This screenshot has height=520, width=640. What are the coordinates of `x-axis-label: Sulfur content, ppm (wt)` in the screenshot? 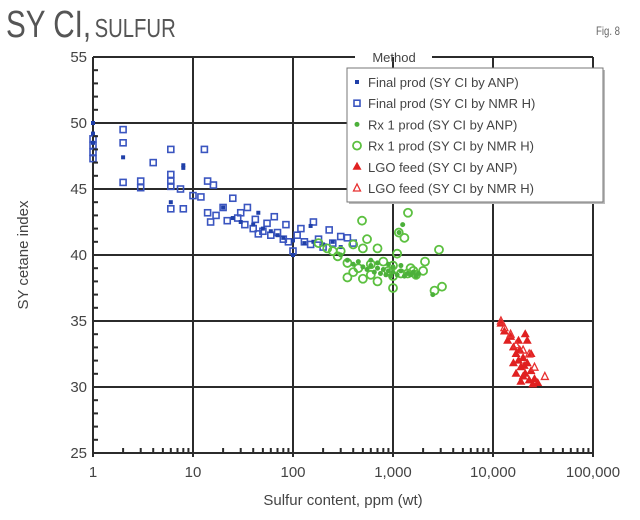 It's located at (342, 500).